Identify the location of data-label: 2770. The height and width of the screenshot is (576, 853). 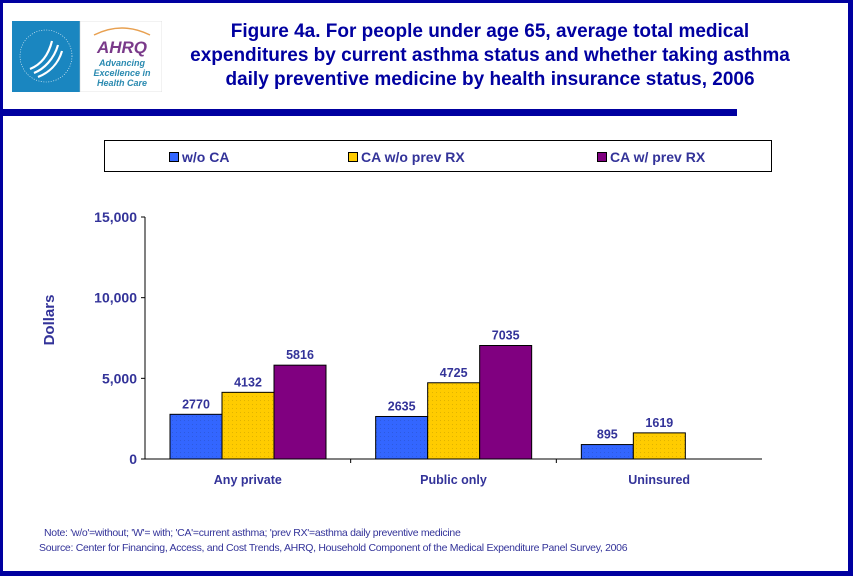
(196, 404).